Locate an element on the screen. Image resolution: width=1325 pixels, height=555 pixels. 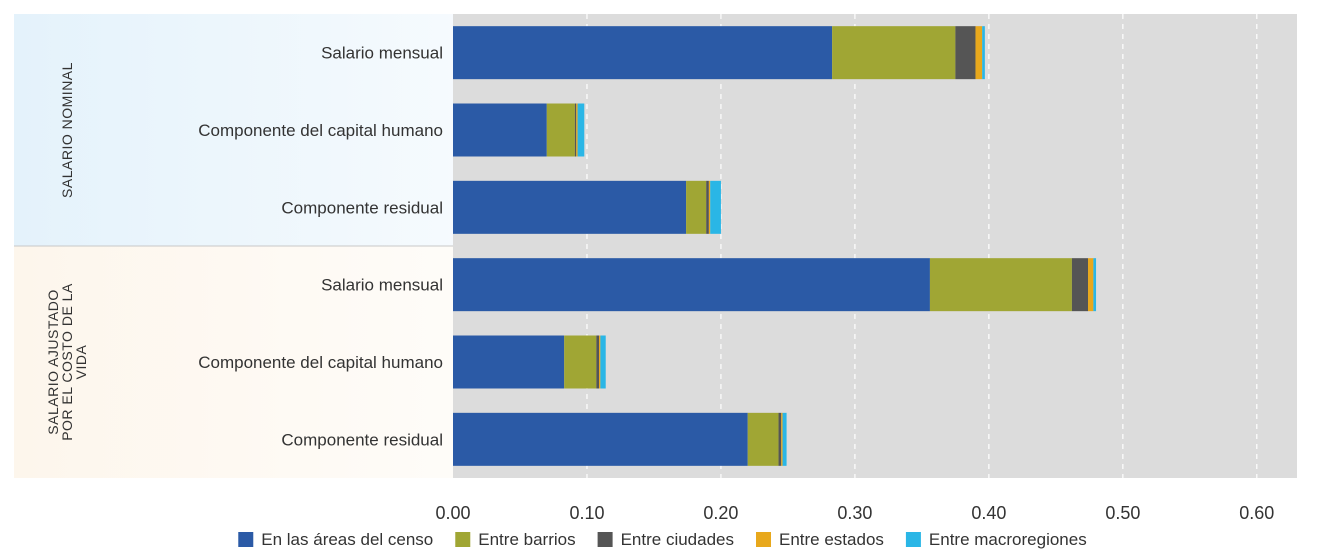
bar-segment-row1-series4 is located at coordinates (581, 130).